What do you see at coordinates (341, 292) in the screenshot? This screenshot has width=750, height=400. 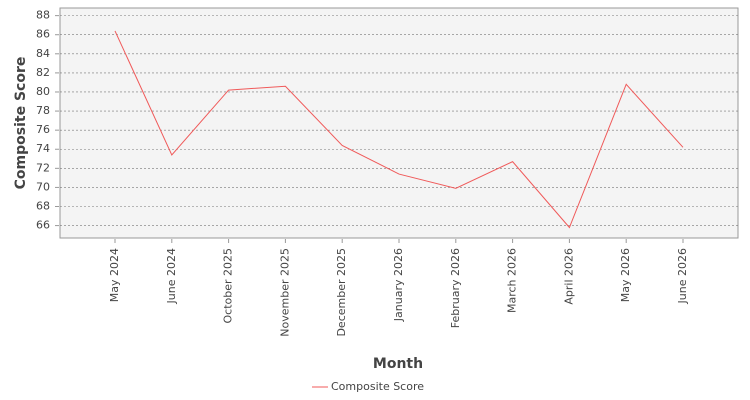 I see `x-tick-label: December 2025` at bounding box center [341, 292].